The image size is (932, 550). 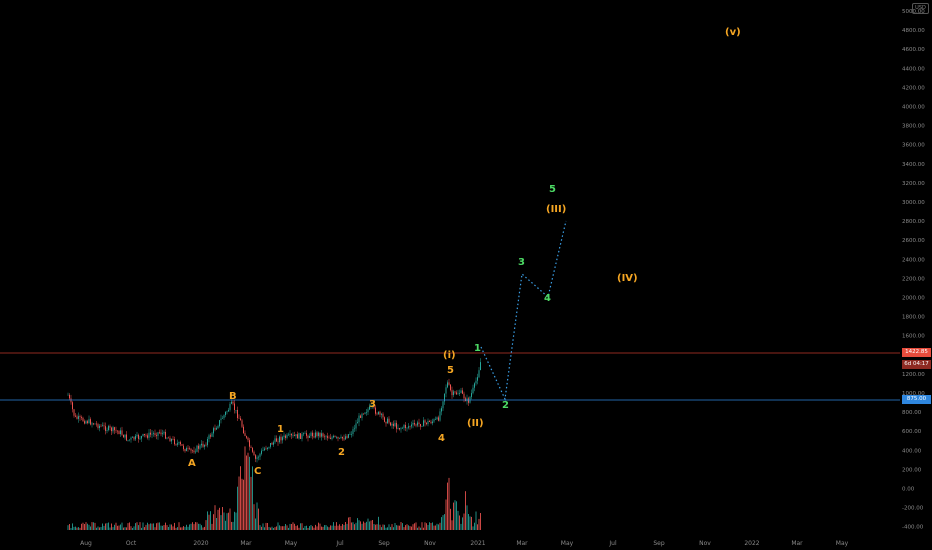 What do you see at coordinates (920, 8) in the screenshot?
I see `currency-badge: USD` at bounding box center [920, 8].